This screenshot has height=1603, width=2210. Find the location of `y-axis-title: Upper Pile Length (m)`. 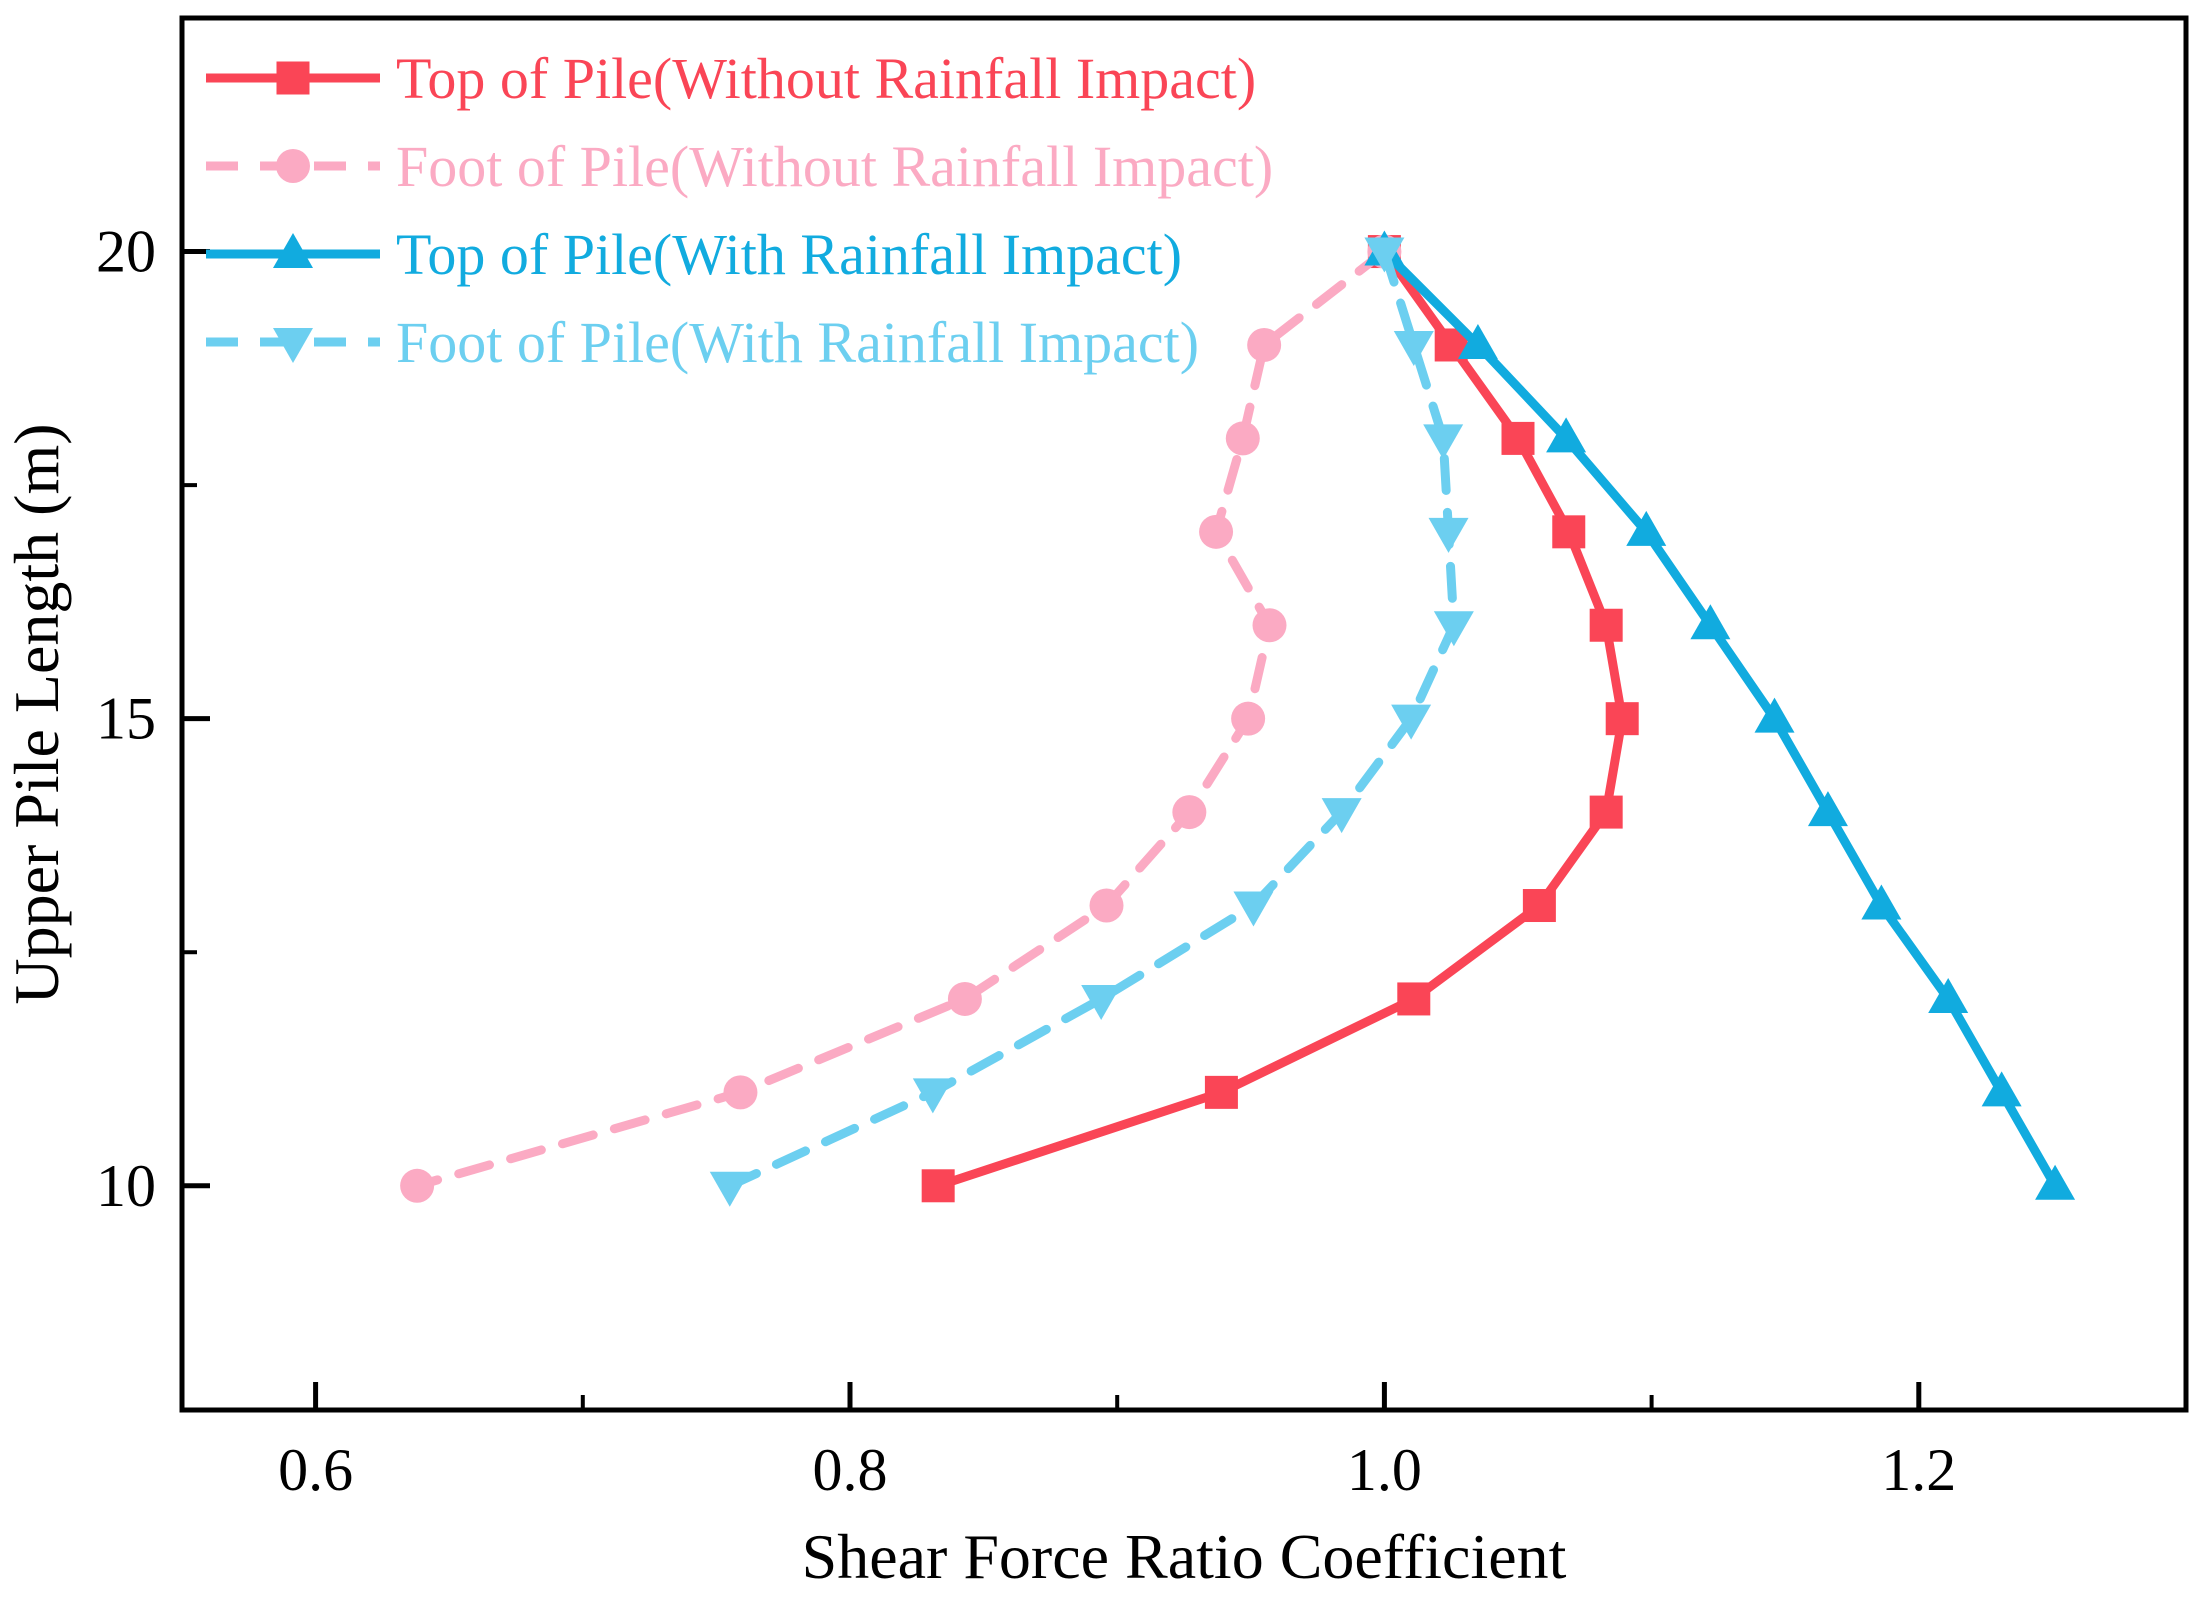

y-axis-title: Upper Pile Length (m) is located at coordinates (36, 713).